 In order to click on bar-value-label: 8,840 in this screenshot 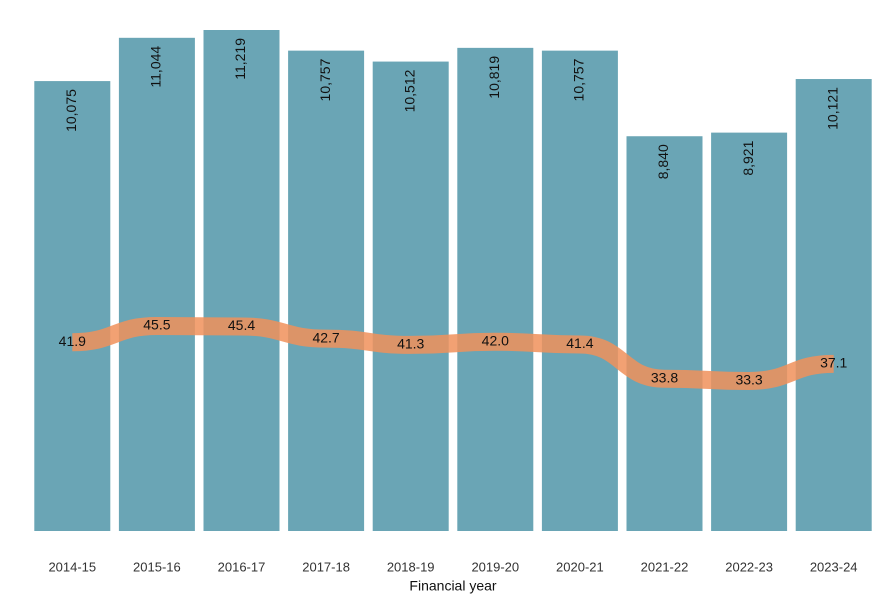, I will do `click(663, 161)`.